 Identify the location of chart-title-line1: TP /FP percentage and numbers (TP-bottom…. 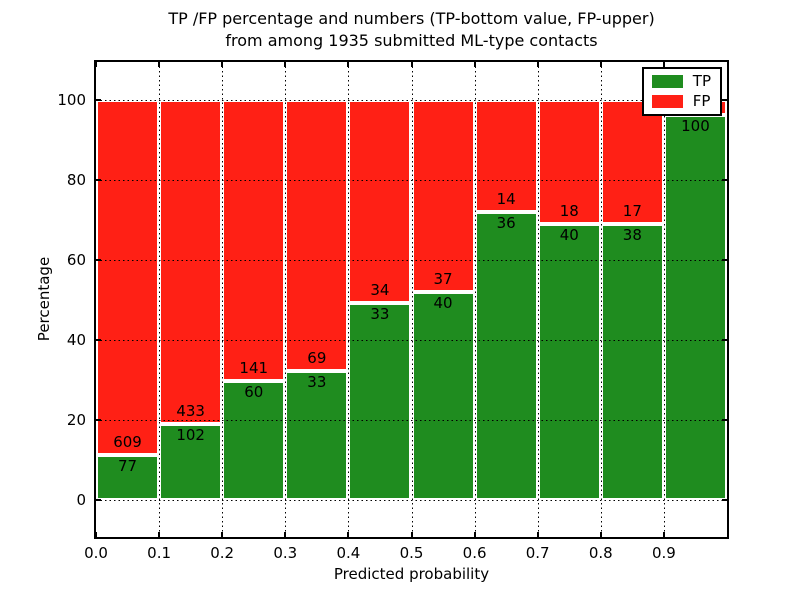
(411, 18).